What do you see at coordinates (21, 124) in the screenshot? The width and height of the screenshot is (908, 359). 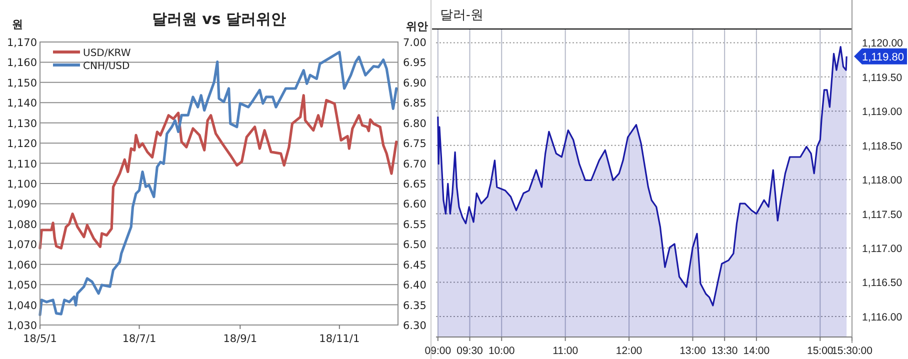 I see `y-tick-label: 1,130` at bounding box center [21, 124].